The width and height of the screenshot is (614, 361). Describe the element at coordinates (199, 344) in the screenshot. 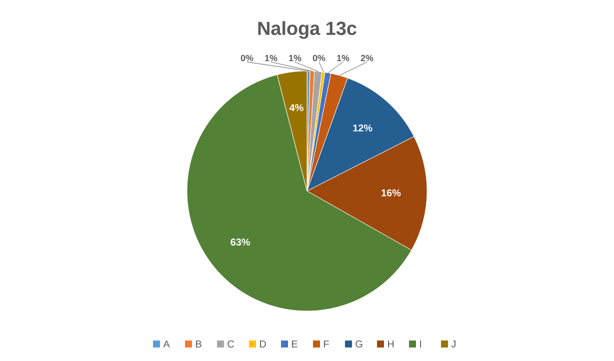

I see `legend-label: B` at that location.